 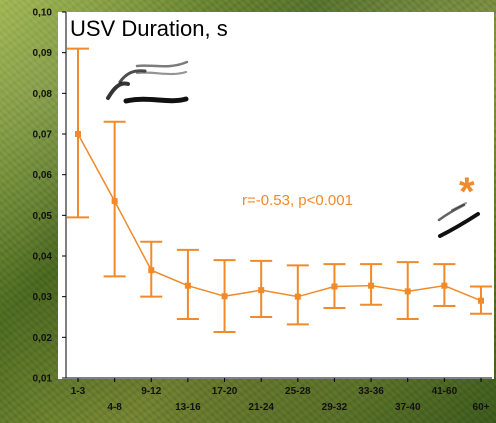 I want to click on waveform-sketch-right, so click(x=458, y=220).